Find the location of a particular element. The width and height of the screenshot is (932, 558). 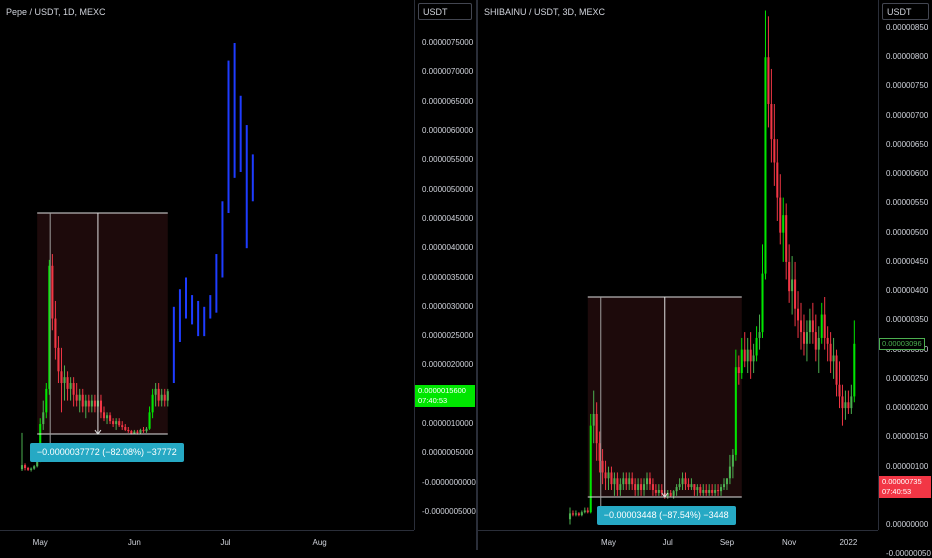

shib-price-tick: 0.00000750 is located at coordinates (907, 86).